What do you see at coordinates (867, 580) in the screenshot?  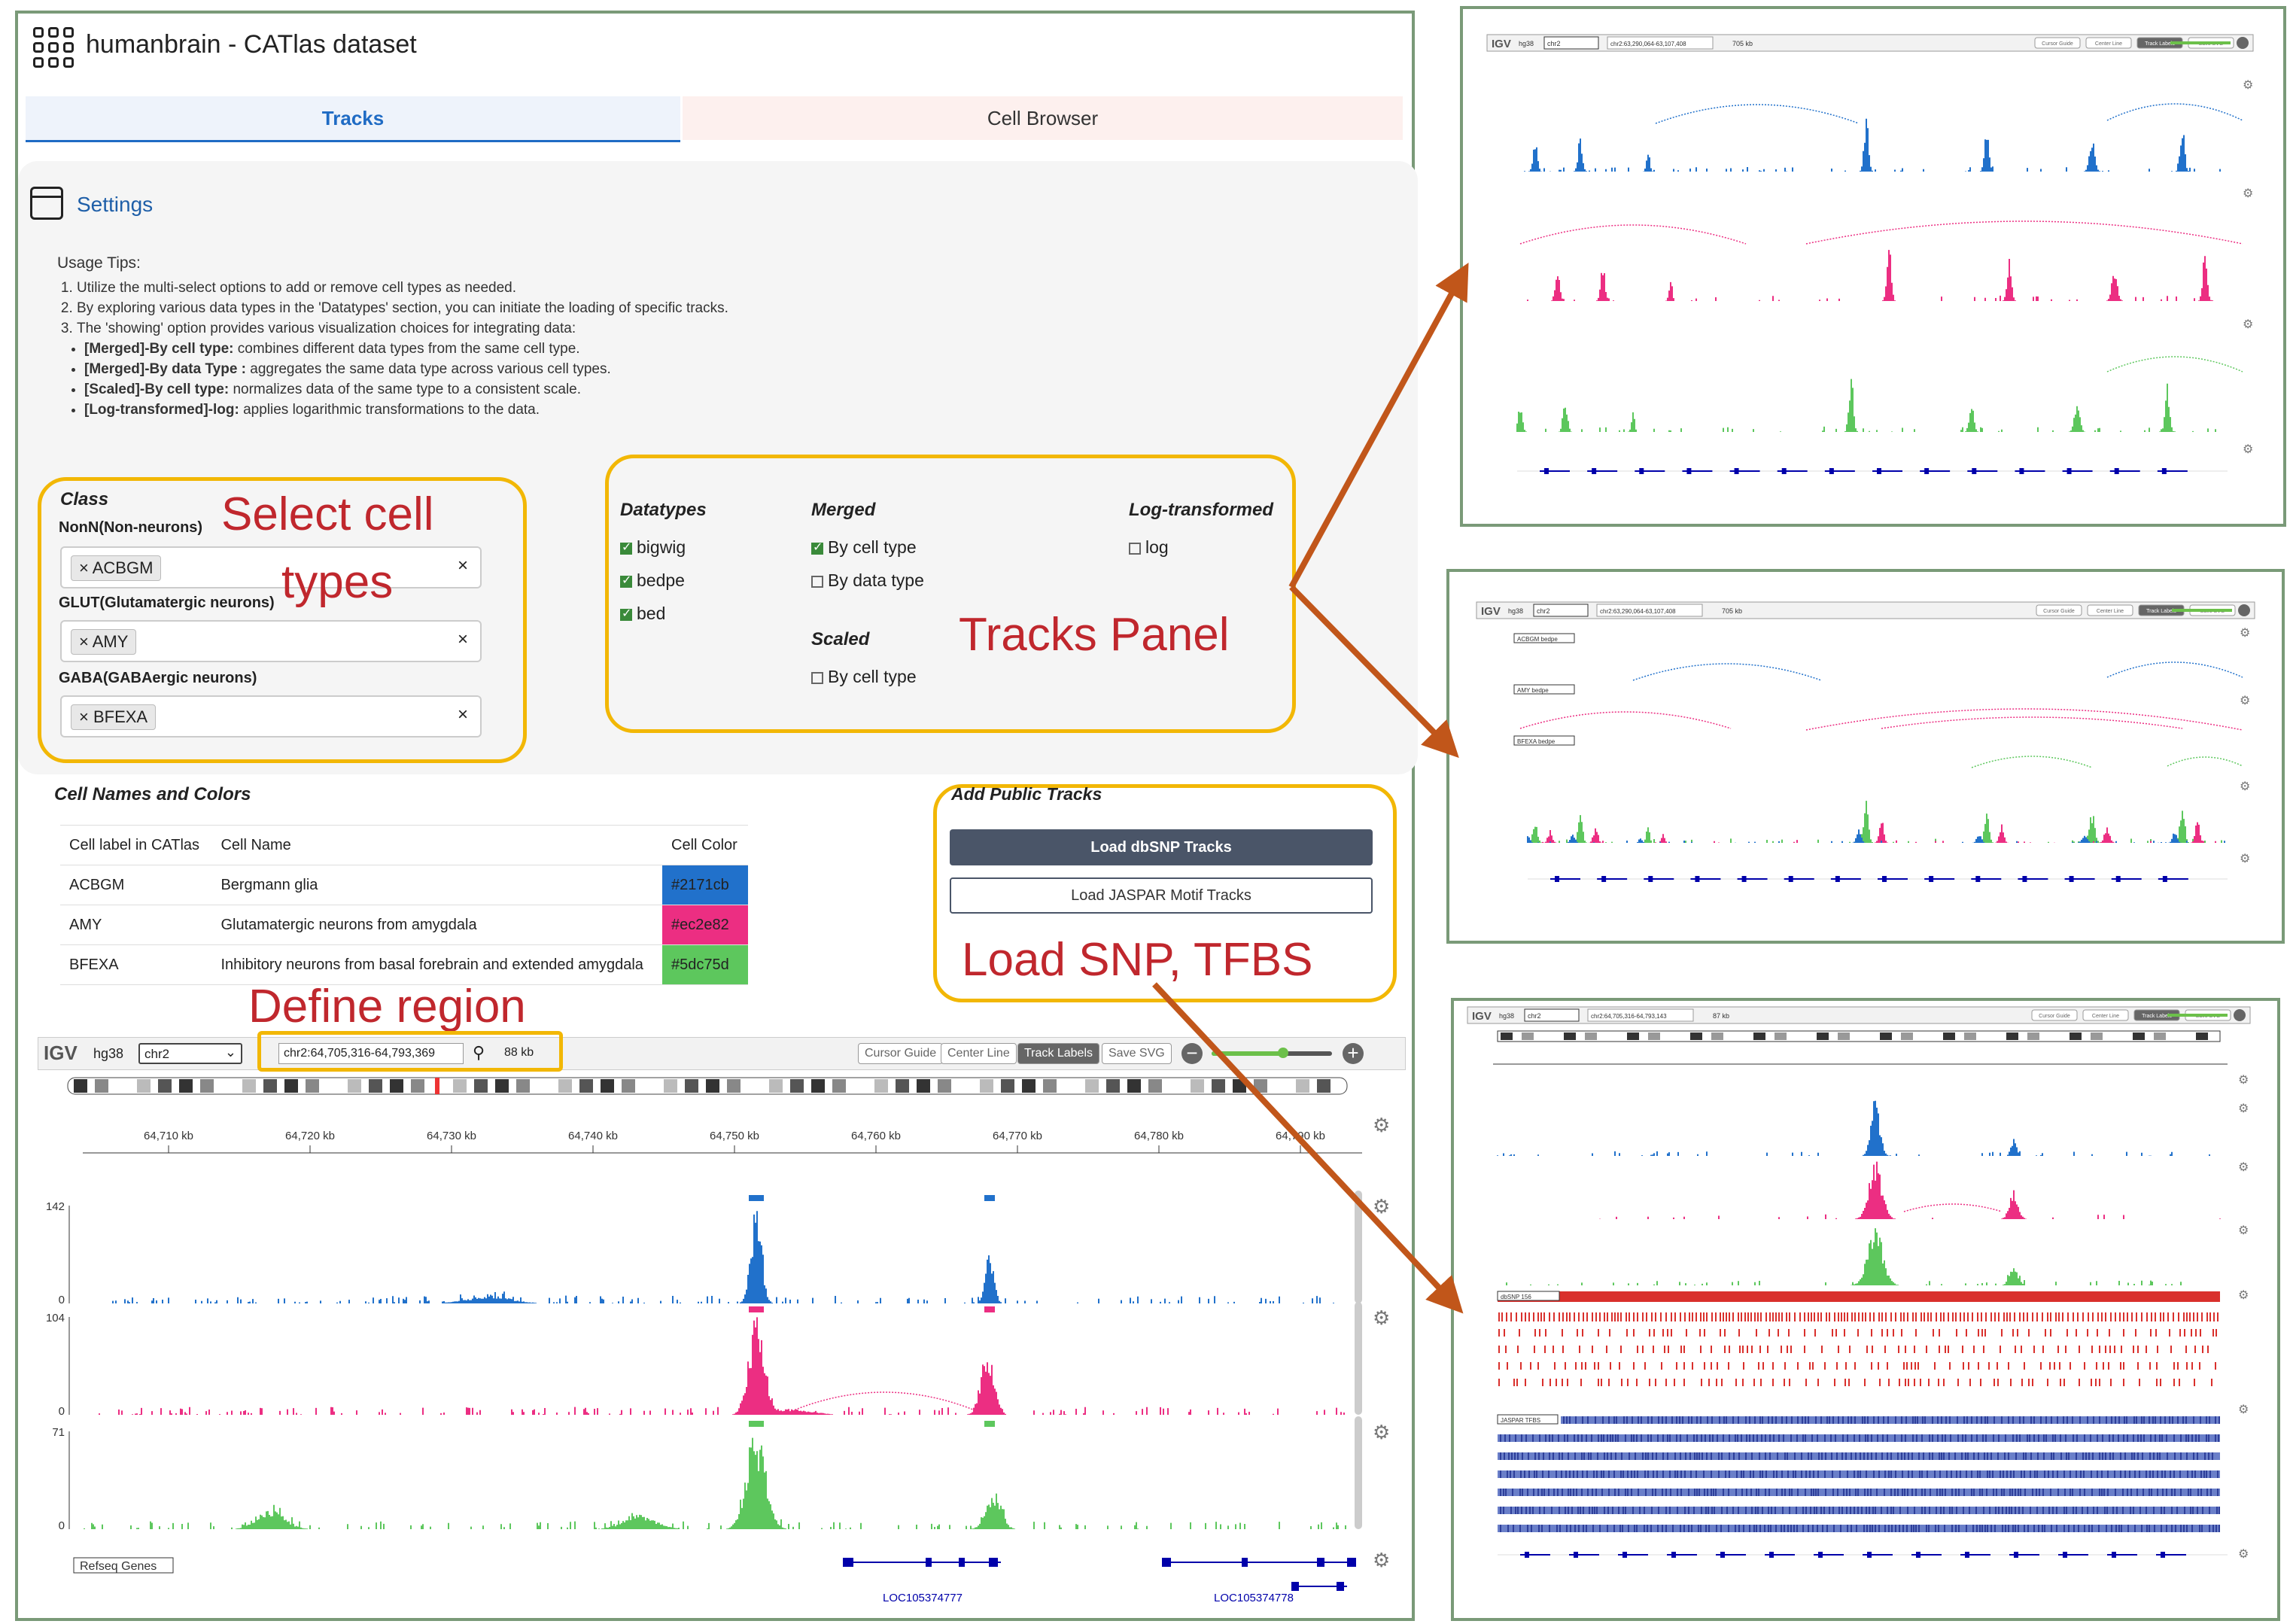 I see `checkbox-merged-by-data-type: By data type` at bounding box center [867, 580].